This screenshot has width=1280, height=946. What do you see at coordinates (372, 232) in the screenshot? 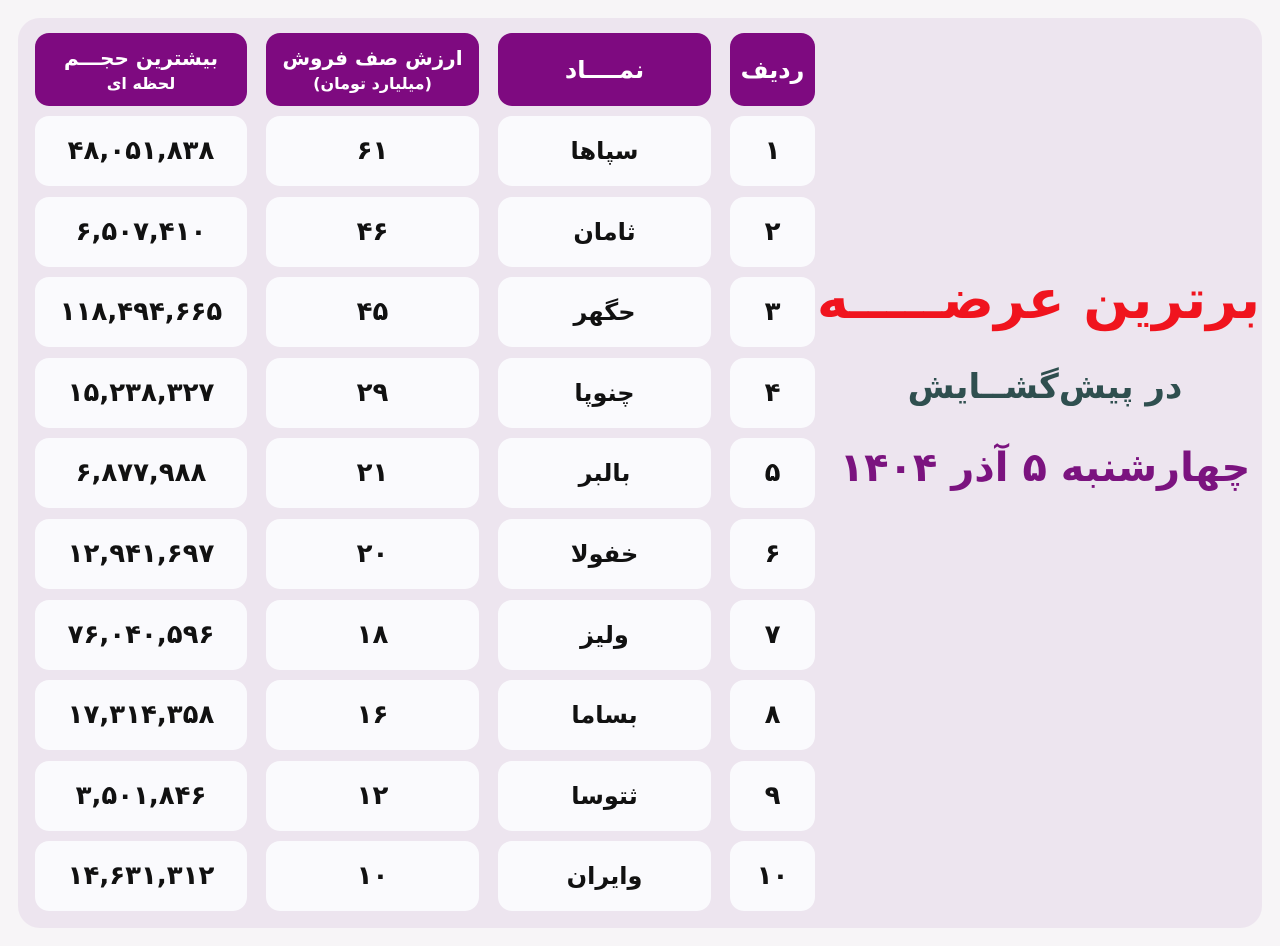
I see `sell-value-cell: ۴۶` at bounding box center [372, 232].